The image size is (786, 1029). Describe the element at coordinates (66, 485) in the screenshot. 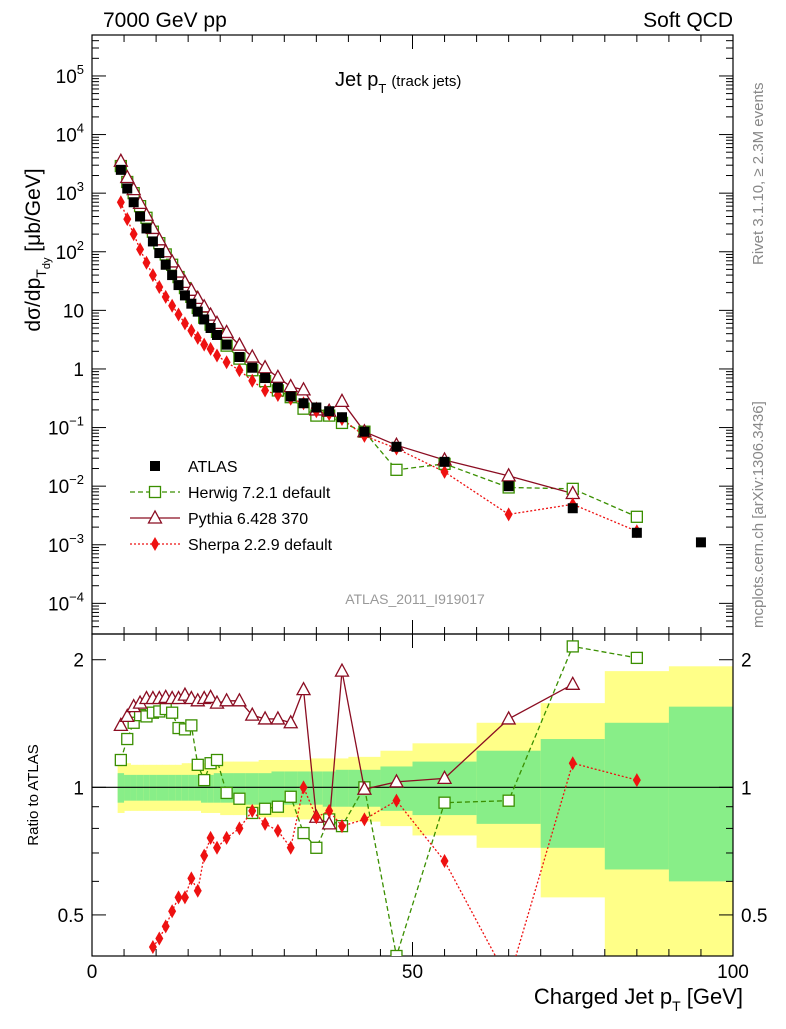

I see `y-tick-label: 10⁻²` at that location.